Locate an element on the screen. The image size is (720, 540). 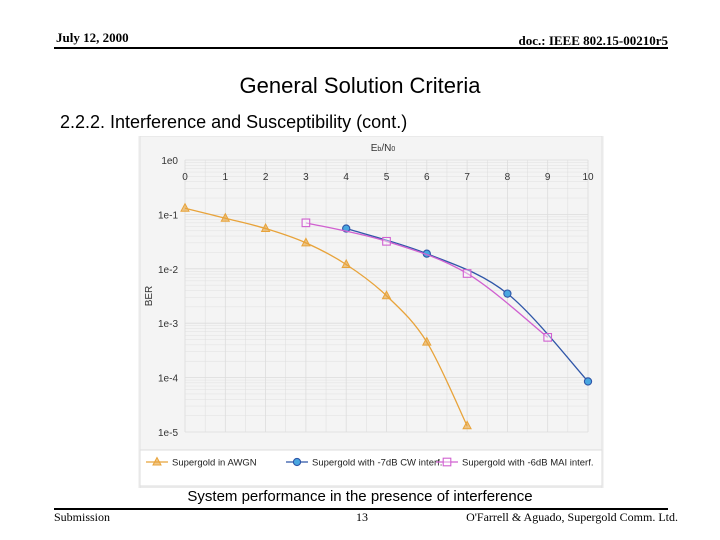
x-tick-label: 7 is located at coordinates (467, 177).